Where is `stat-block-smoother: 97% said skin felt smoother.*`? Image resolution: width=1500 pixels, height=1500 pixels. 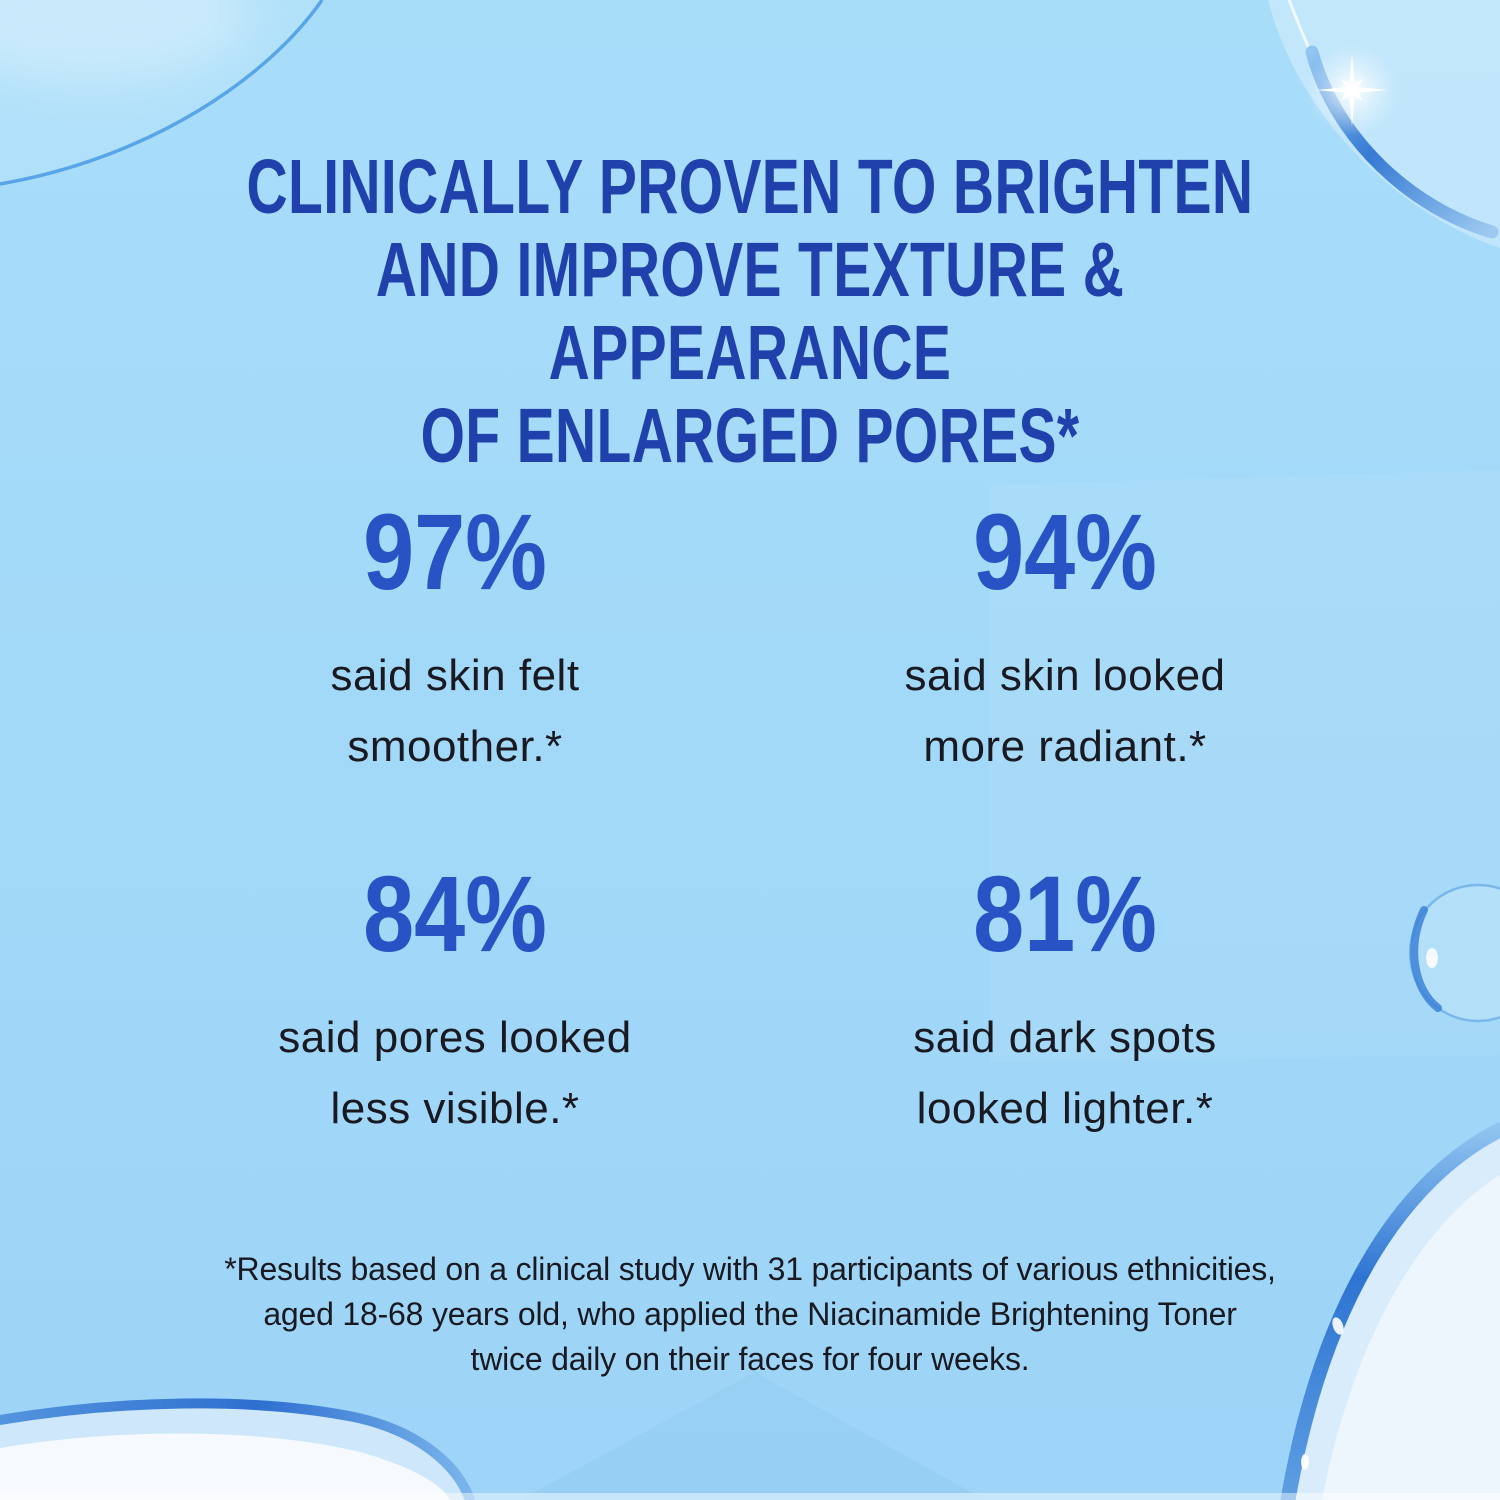
stat-block-smoother: 97% said skin felt smoother.* is located at coordinates (455, 679).